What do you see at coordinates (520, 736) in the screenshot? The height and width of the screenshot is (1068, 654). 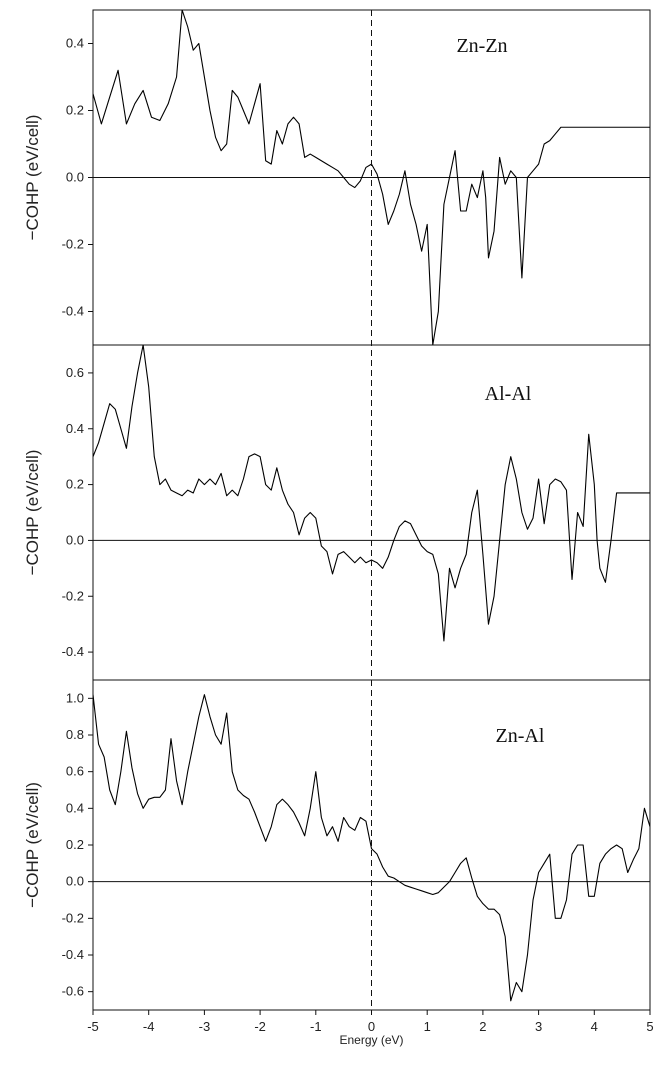 I see `panel-label: Zn-Al` at bounding box center [520, 736].